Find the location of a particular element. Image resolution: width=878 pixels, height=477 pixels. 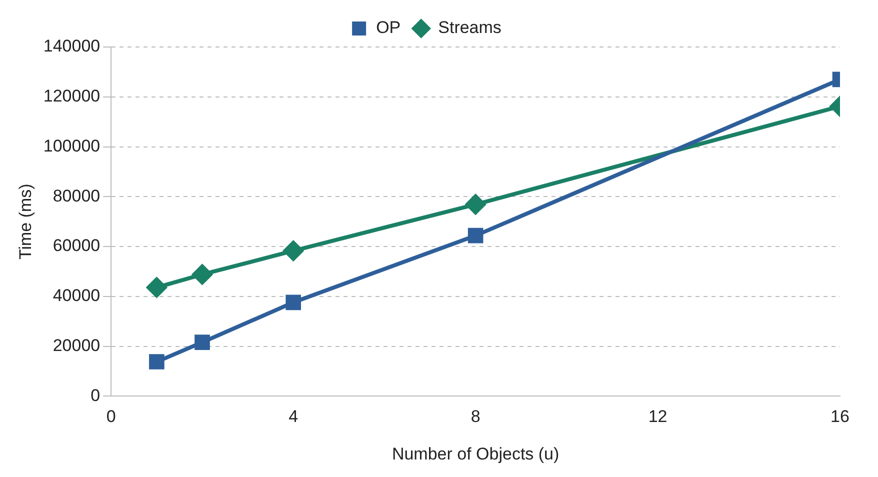

y-tick-label: 40000 is located at coordinates (76, 296).